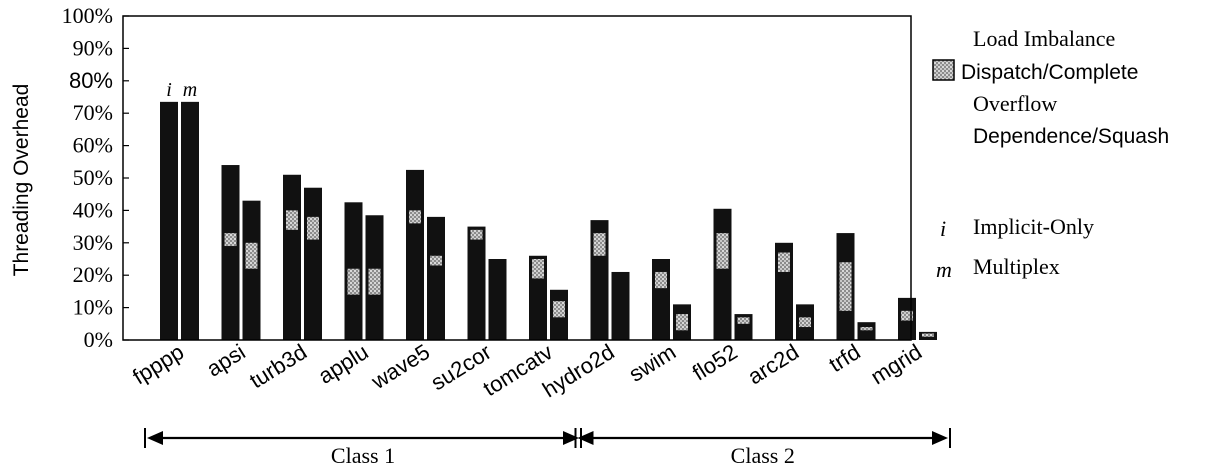 The image size is (1228, 466). What do you see at coordinates (722, 251) in the screenshot?
I see `band-flo52-implicit` at bounding box center [722, 251].